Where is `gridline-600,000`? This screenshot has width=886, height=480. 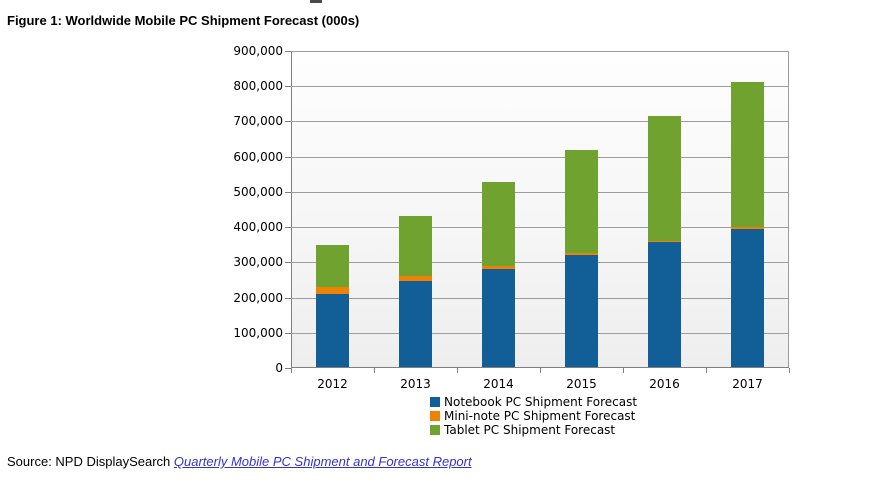
gridline-600,000 is located at coordinates (540, 157).